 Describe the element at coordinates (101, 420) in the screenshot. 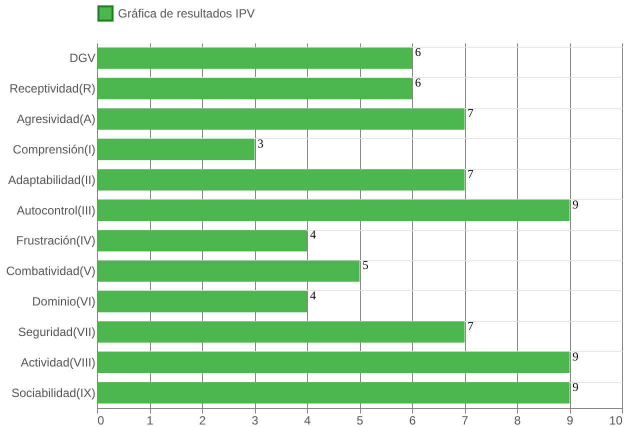

I see `x-tick-label: 0` at that location.